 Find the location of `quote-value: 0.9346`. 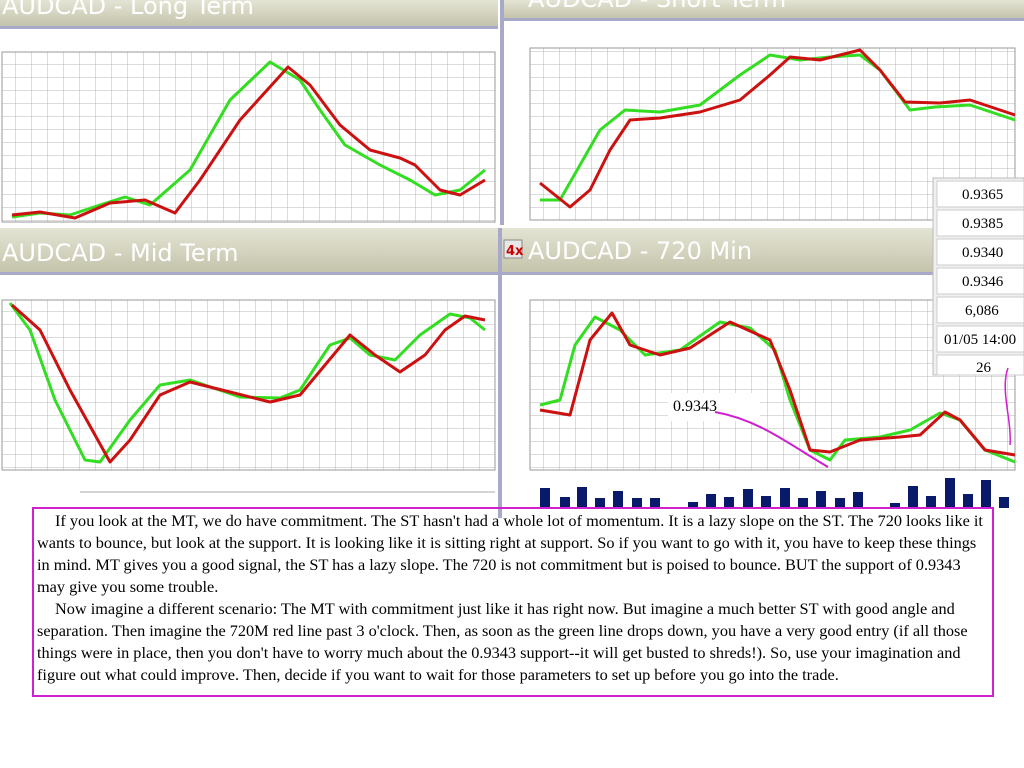

quote-value: 0.9346 is located at coordinates (983, 282).